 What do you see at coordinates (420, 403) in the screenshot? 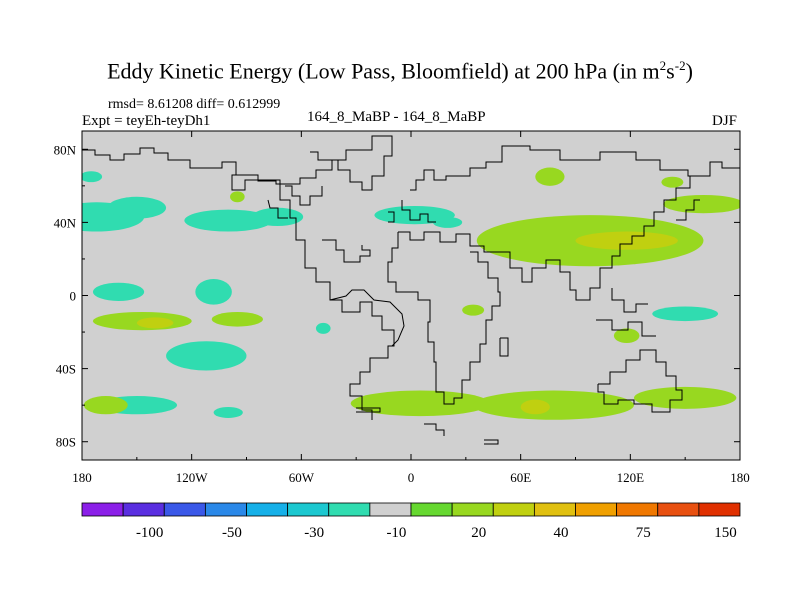
I see `region-so-60s-green-c` at bounding box center [420, 403].